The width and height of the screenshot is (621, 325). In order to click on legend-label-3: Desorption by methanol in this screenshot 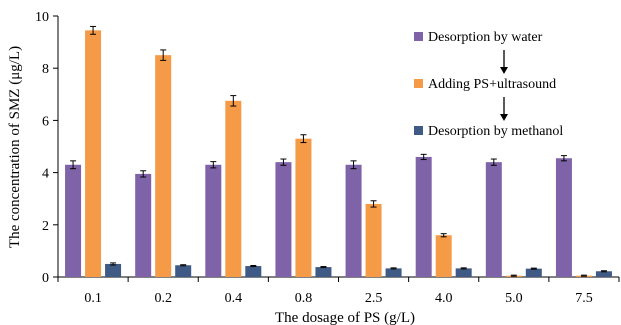, I will do `click(495, 131)`.